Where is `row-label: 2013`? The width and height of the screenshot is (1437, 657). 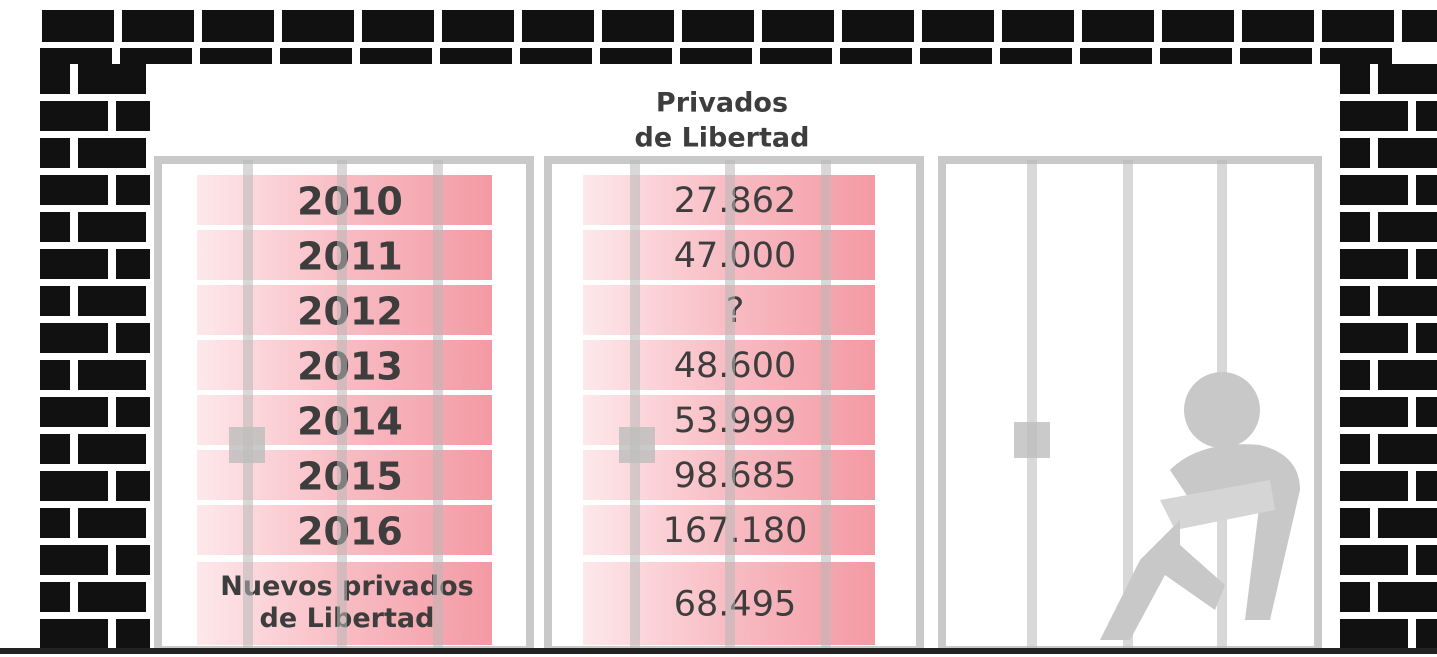 row-label: 2013 is located at coordinates (350, 367).